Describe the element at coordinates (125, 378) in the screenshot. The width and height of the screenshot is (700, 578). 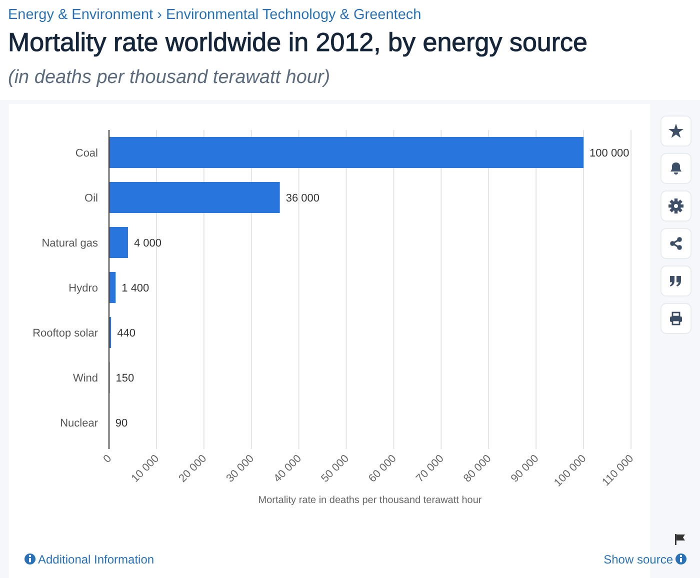
I see `data-label: 150` at that location.